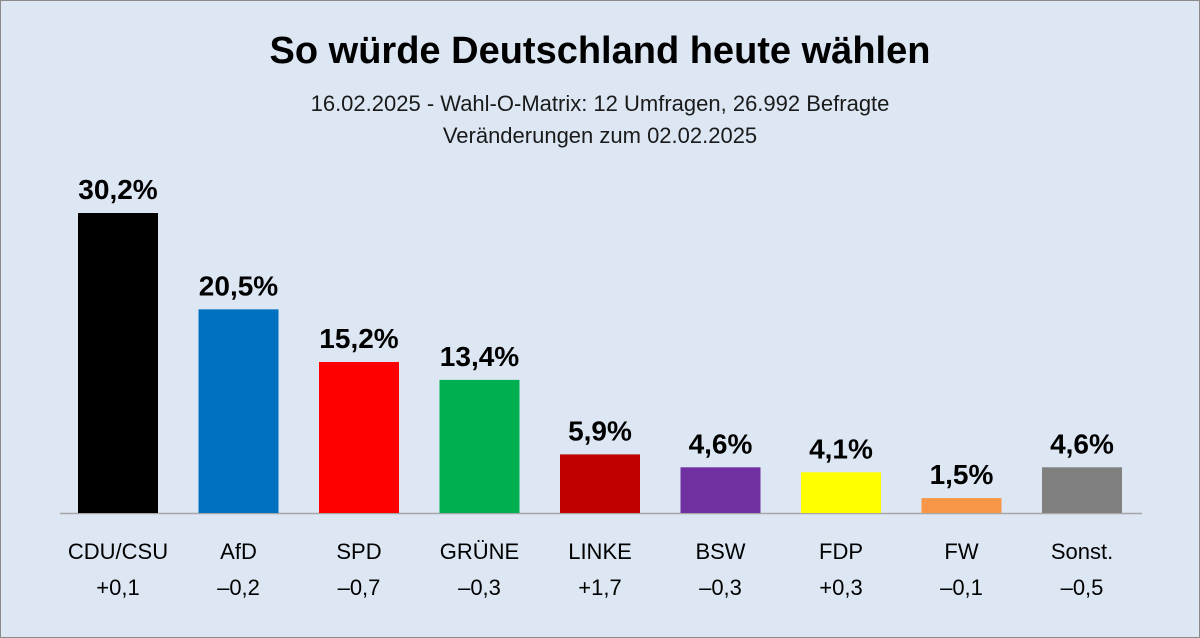 The height and width of the screenshot is (638, 1200). I want to click on category-label-2: AfD, so click(238, 551).